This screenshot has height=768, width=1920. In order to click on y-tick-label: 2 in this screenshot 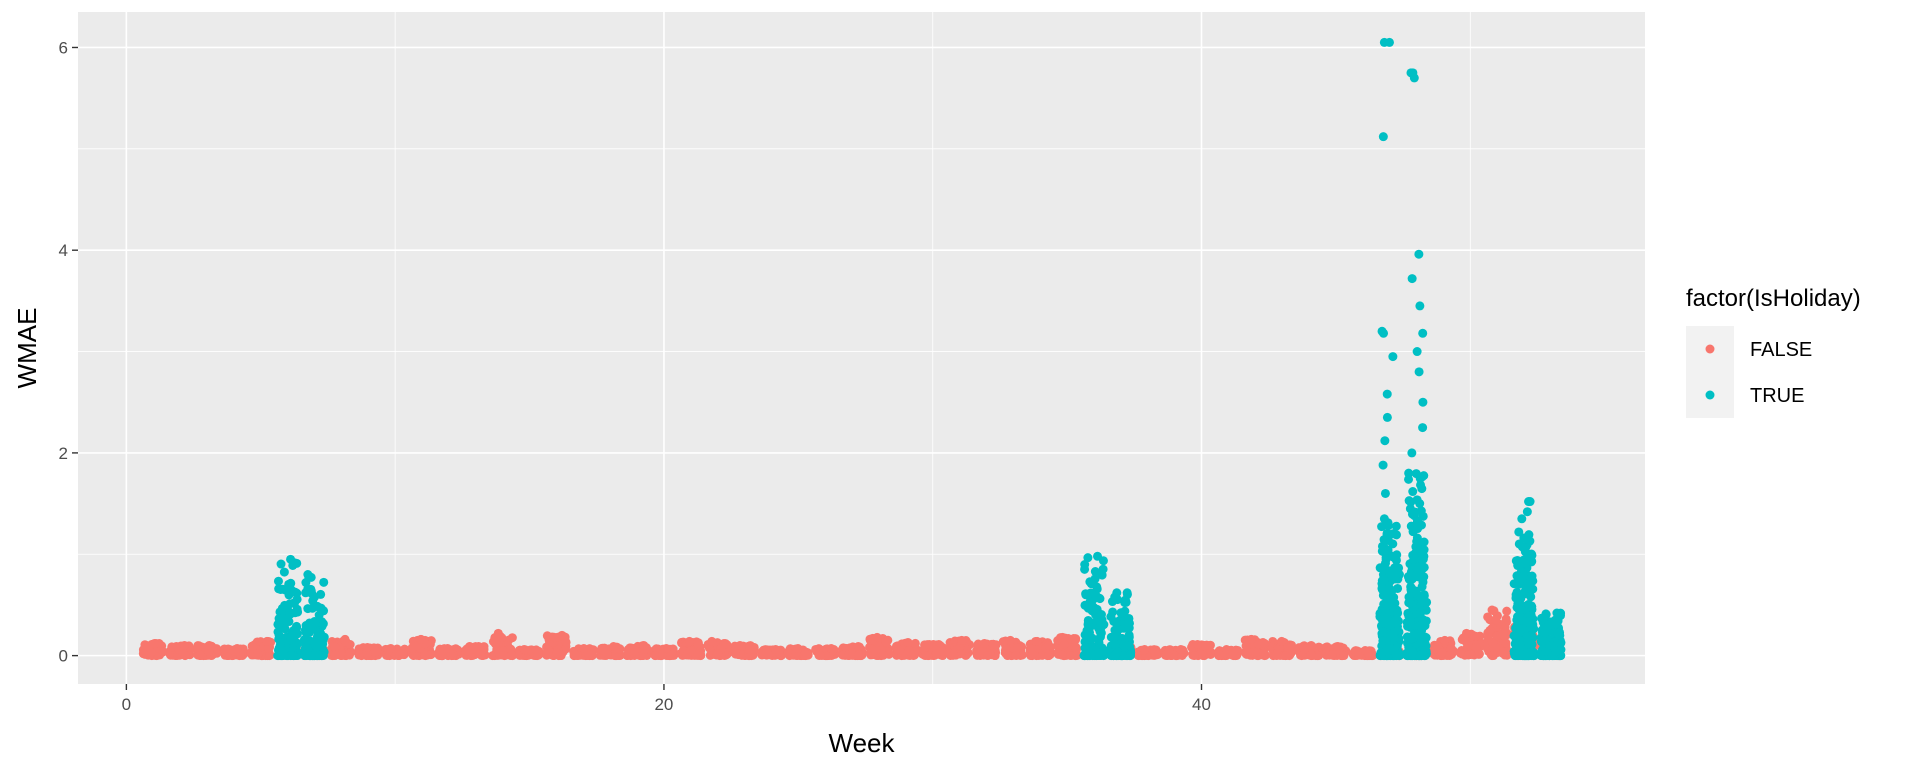, I will do `click(63, 453)`.